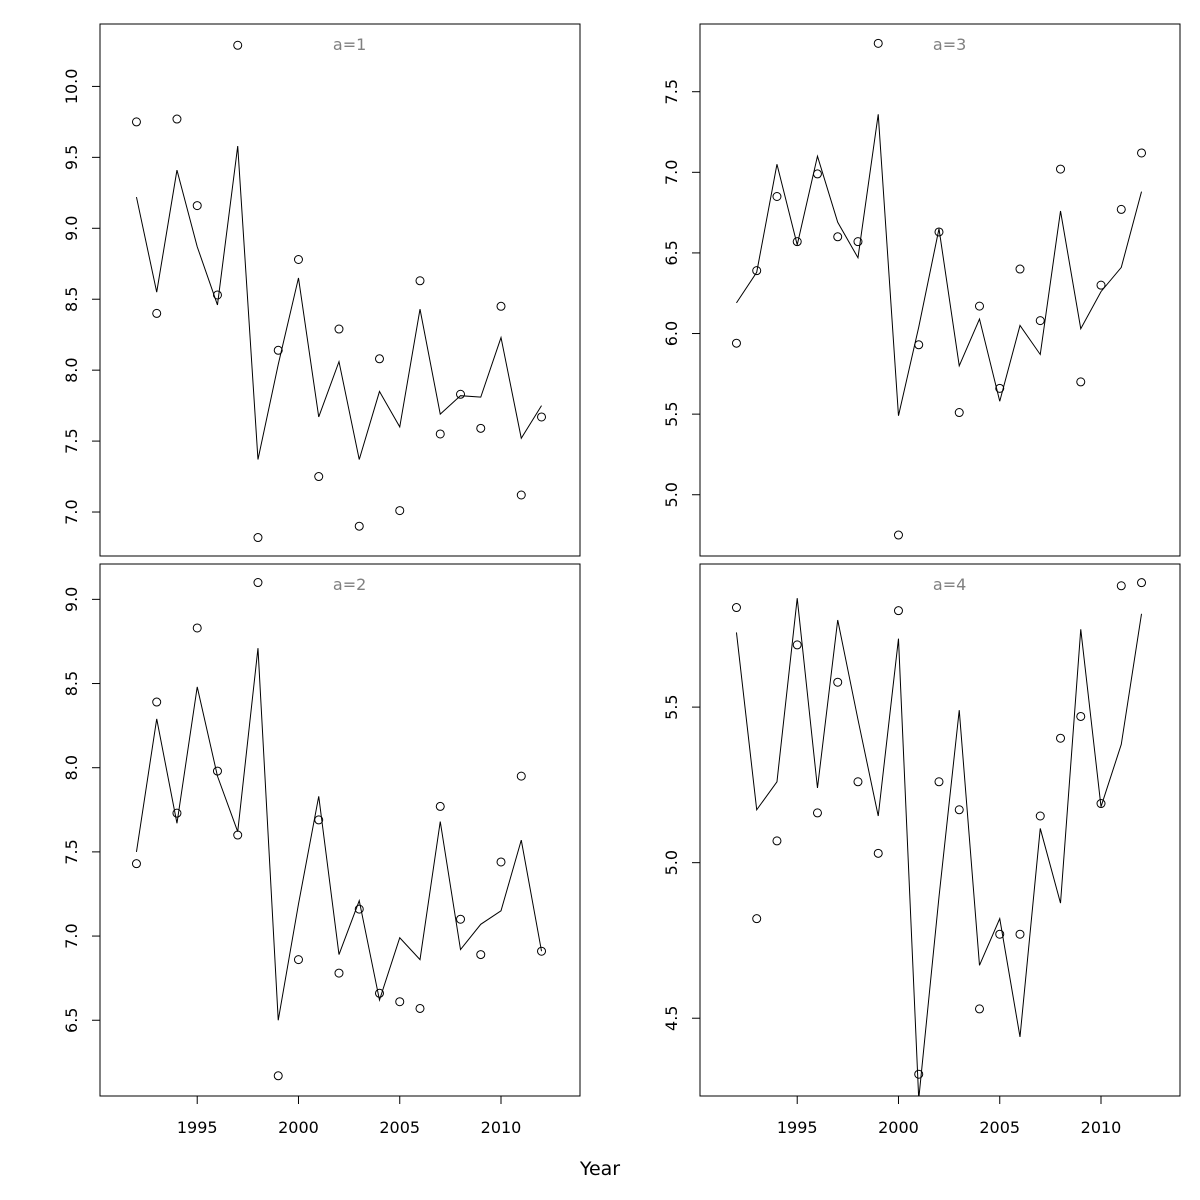  Describe the element at coordinates (949, 44) in the screenshot. I see `panel-title: a=3` at that location.